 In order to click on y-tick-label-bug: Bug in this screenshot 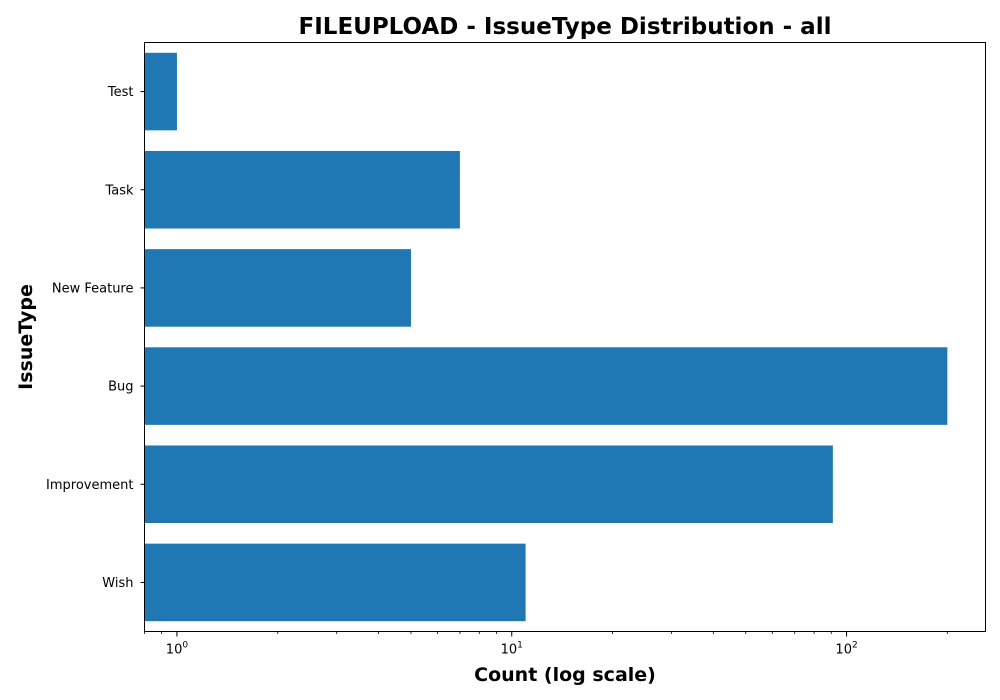, I will do `click(120, 387)`.